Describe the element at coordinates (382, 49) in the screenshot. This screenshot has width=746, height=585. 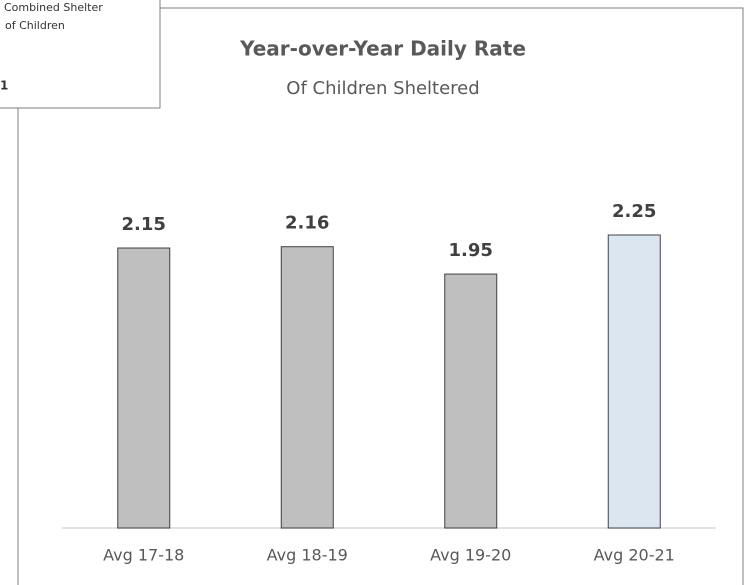
I see `chart-title: Year-over-Year Daily Rate` at that location.